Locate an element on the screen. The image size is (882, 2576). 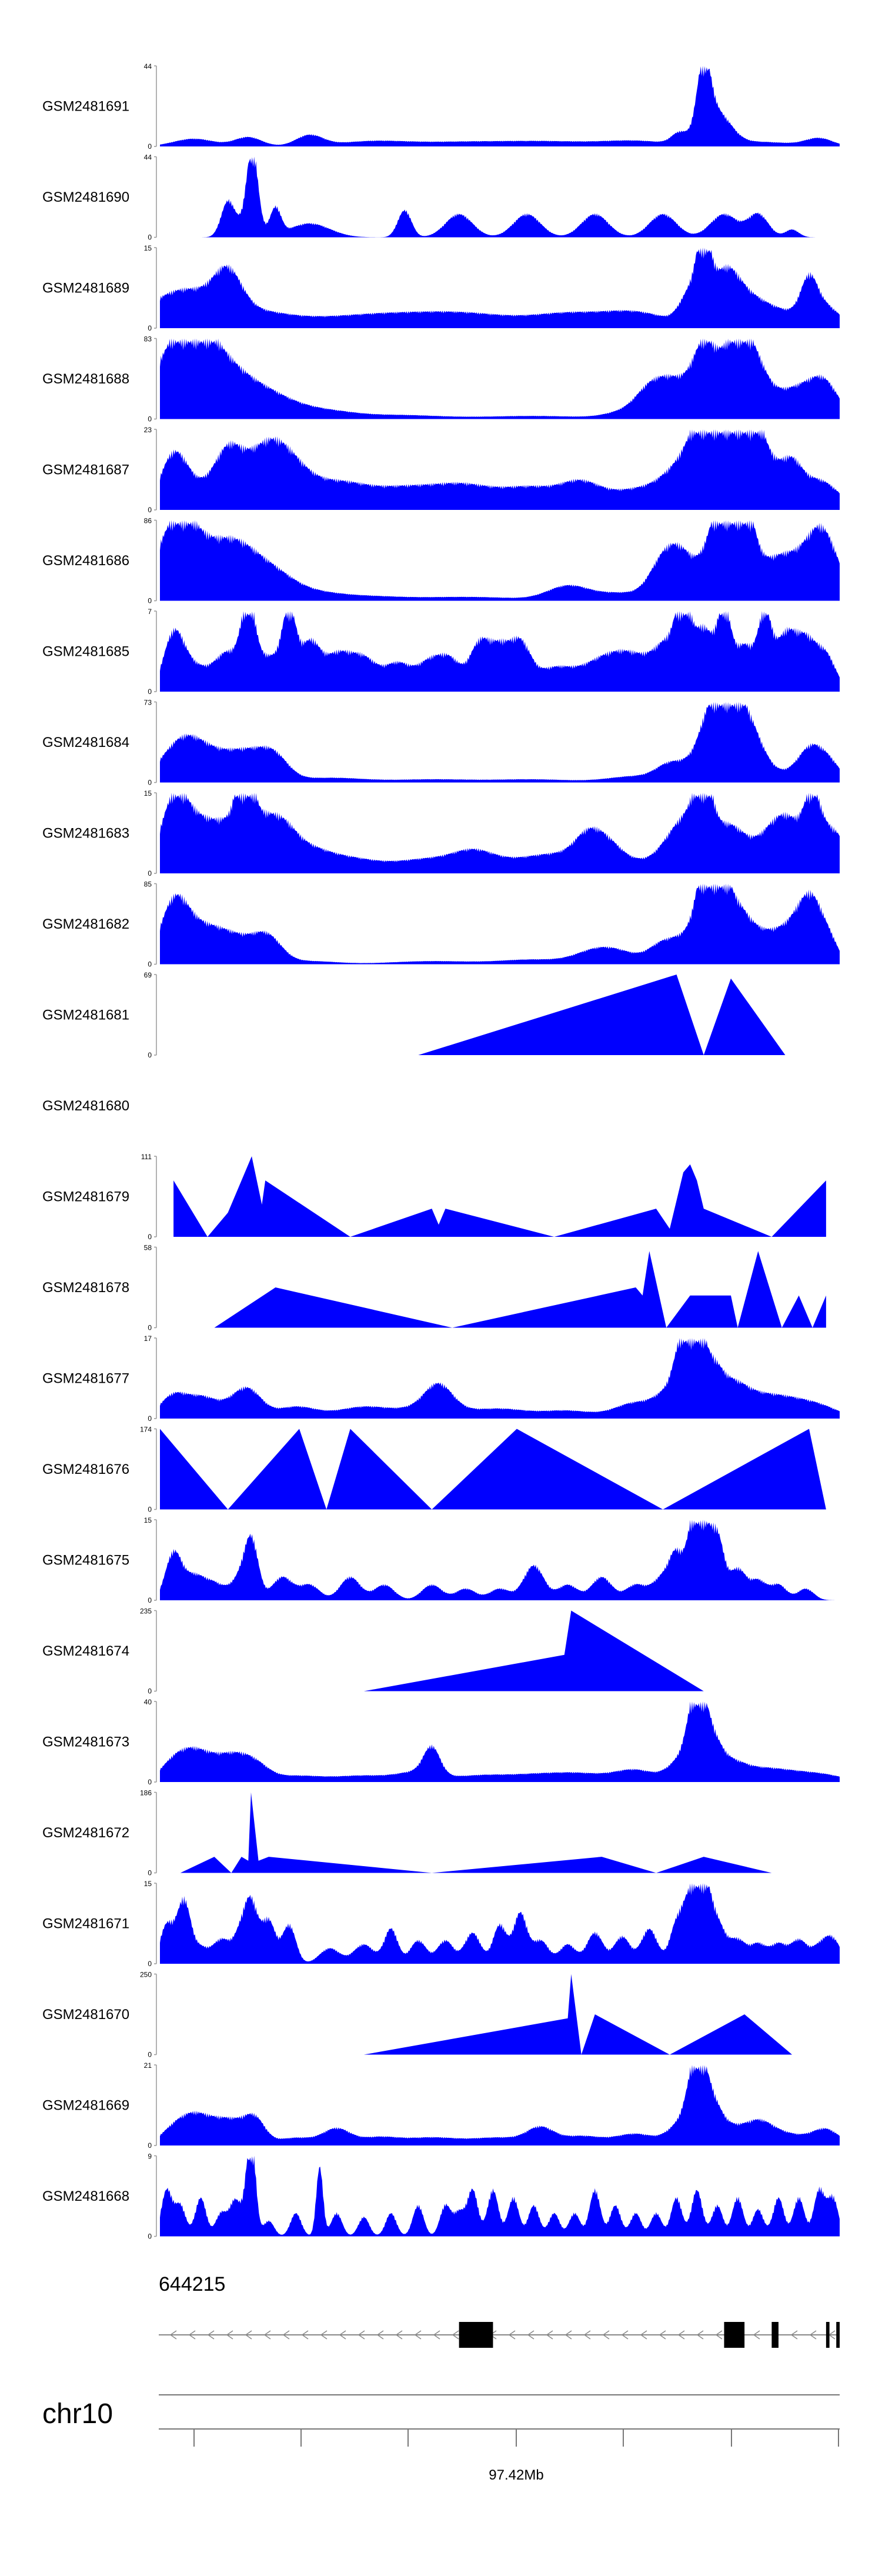
track-label: GSM2481676 is located at coordinates (85, 1469).